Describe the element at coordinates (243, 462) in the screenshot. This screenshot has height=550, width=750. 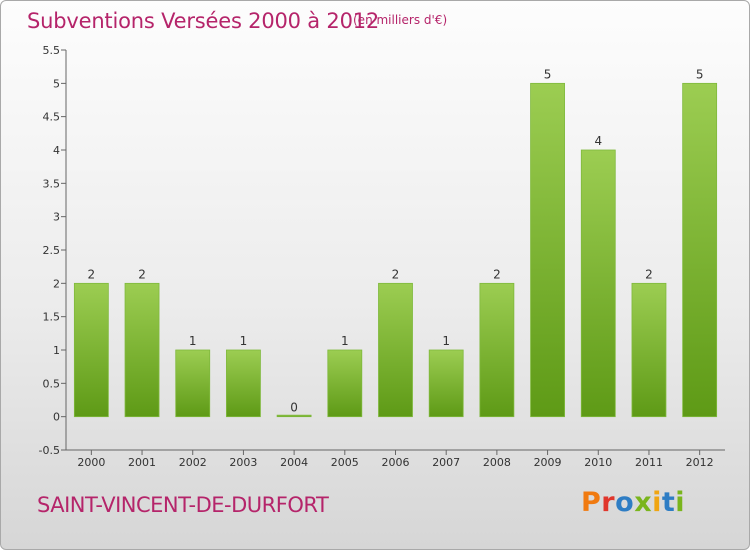
I see `x-tick-label: 2003` at that location.